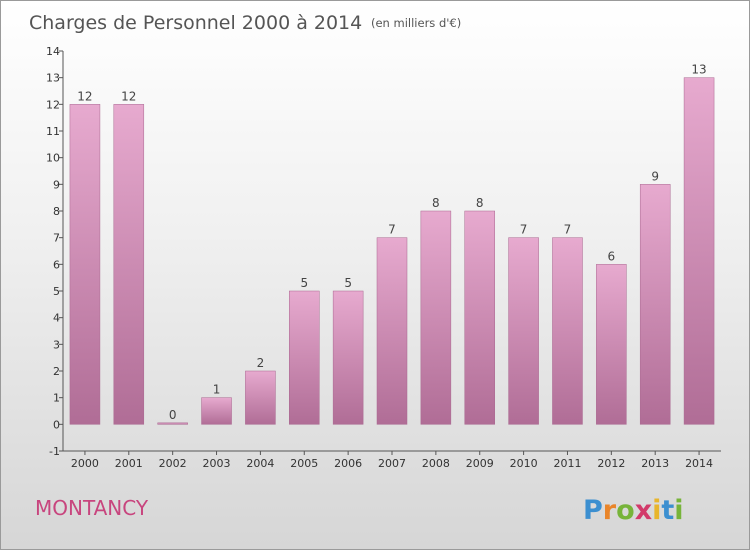 The width and height of the screenshot is (750, 551). I want to click on bar-2007, so click(392, 331).